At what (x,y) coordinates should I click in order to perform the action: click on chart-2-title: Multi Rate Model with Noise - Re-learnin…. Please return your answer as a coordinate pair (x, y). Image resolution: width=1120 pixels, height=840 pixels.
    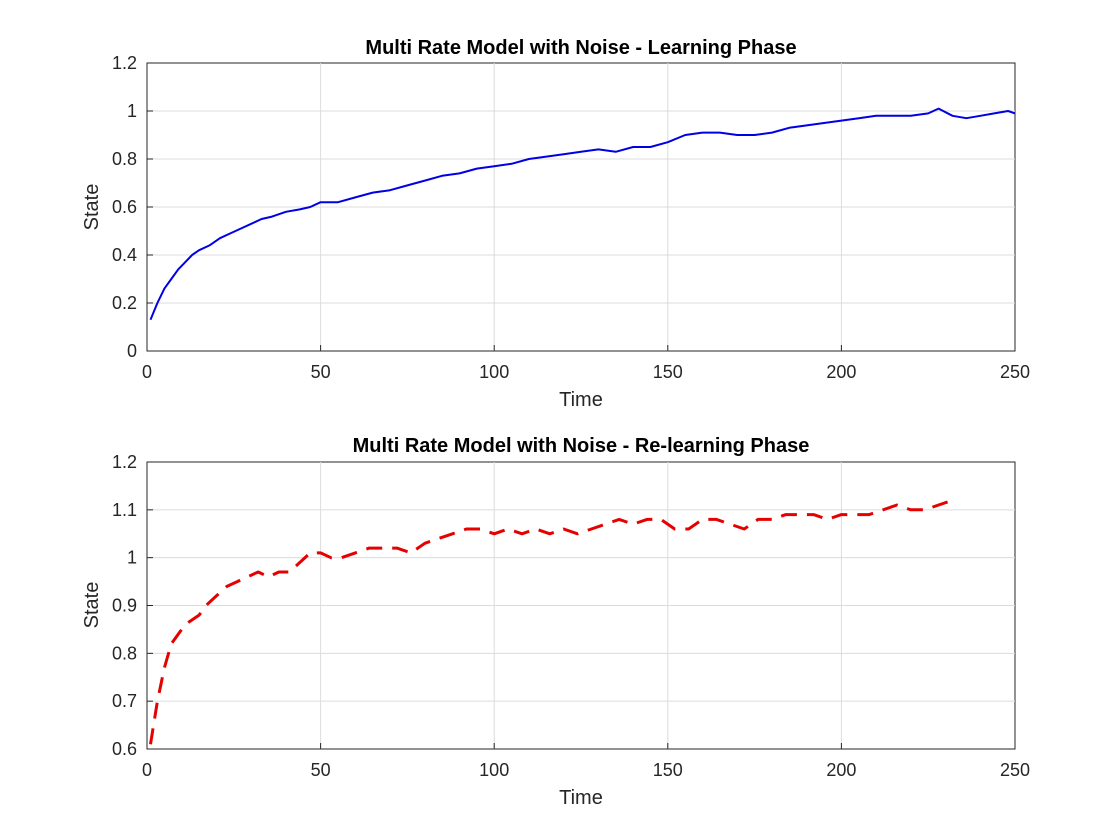
    Looking at the image, I should click on (581, 446).